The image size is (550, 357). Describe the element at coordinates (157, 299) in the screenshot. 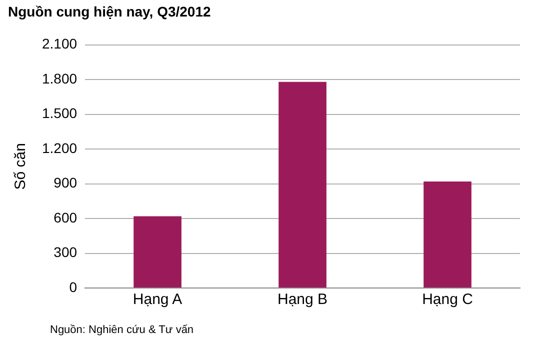

I see `x-tick-label: Hạng A` at that location.